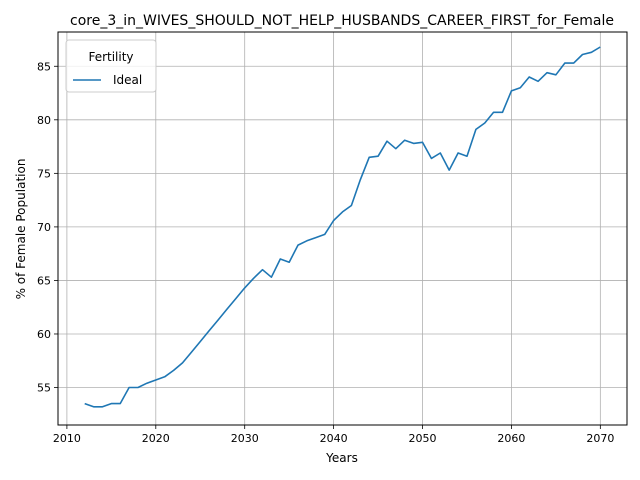  Describe the element at coordinates (600, 438) in the screenshot. I see `x-tick-label: 2070` at that location.